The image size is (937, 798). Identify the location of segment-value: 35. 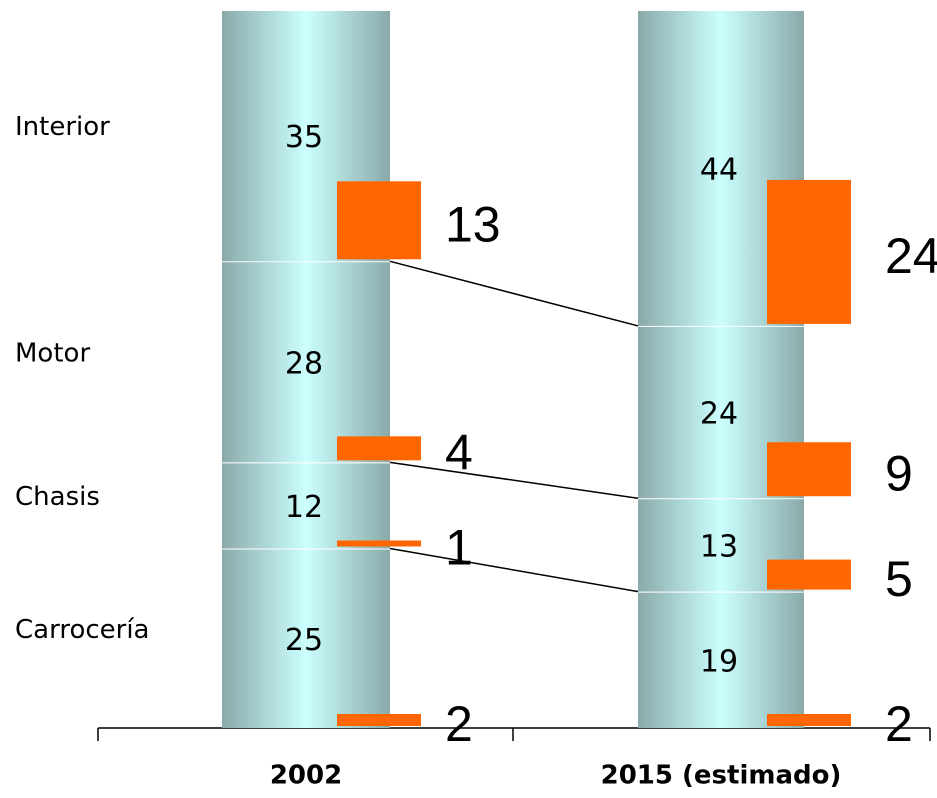
(304, 137).